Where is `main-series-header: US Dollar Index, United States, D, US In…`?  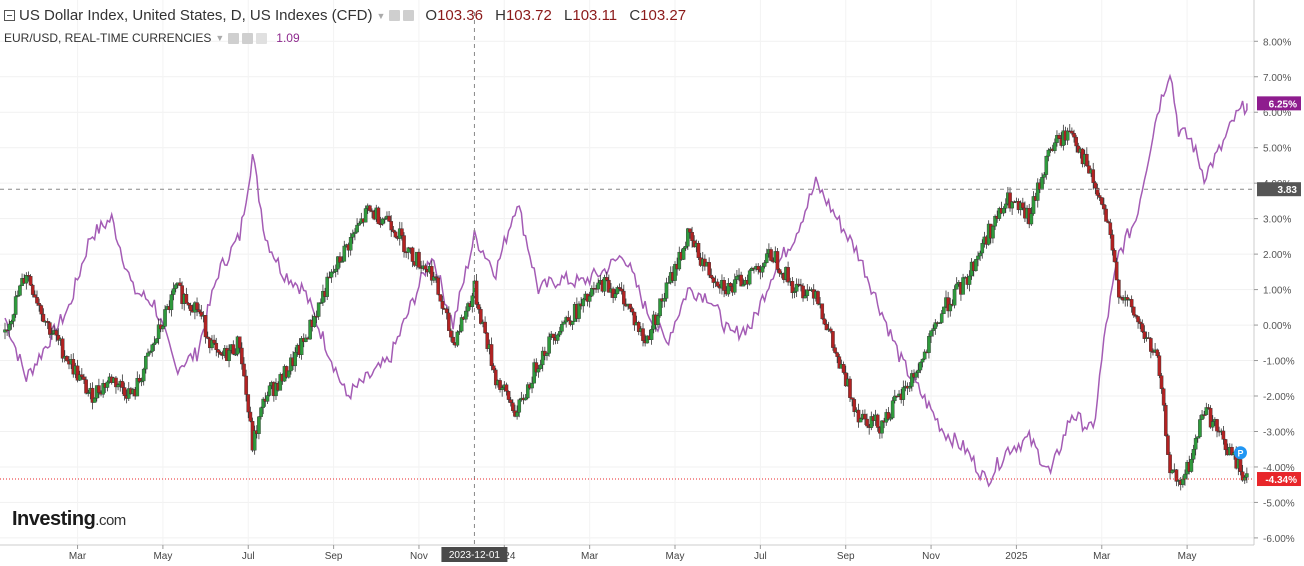
main-series-header: US Dollar Index, United States, D, US In… is located at coordinates (349, 15).